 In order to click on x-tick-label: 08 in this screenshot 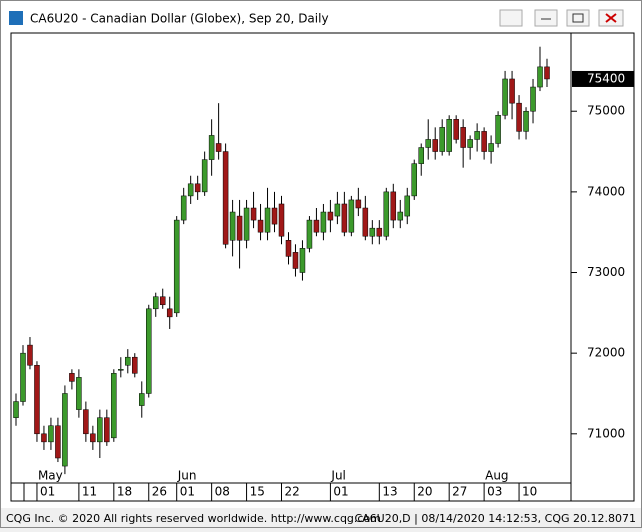, I will do `click(222, 492)`.